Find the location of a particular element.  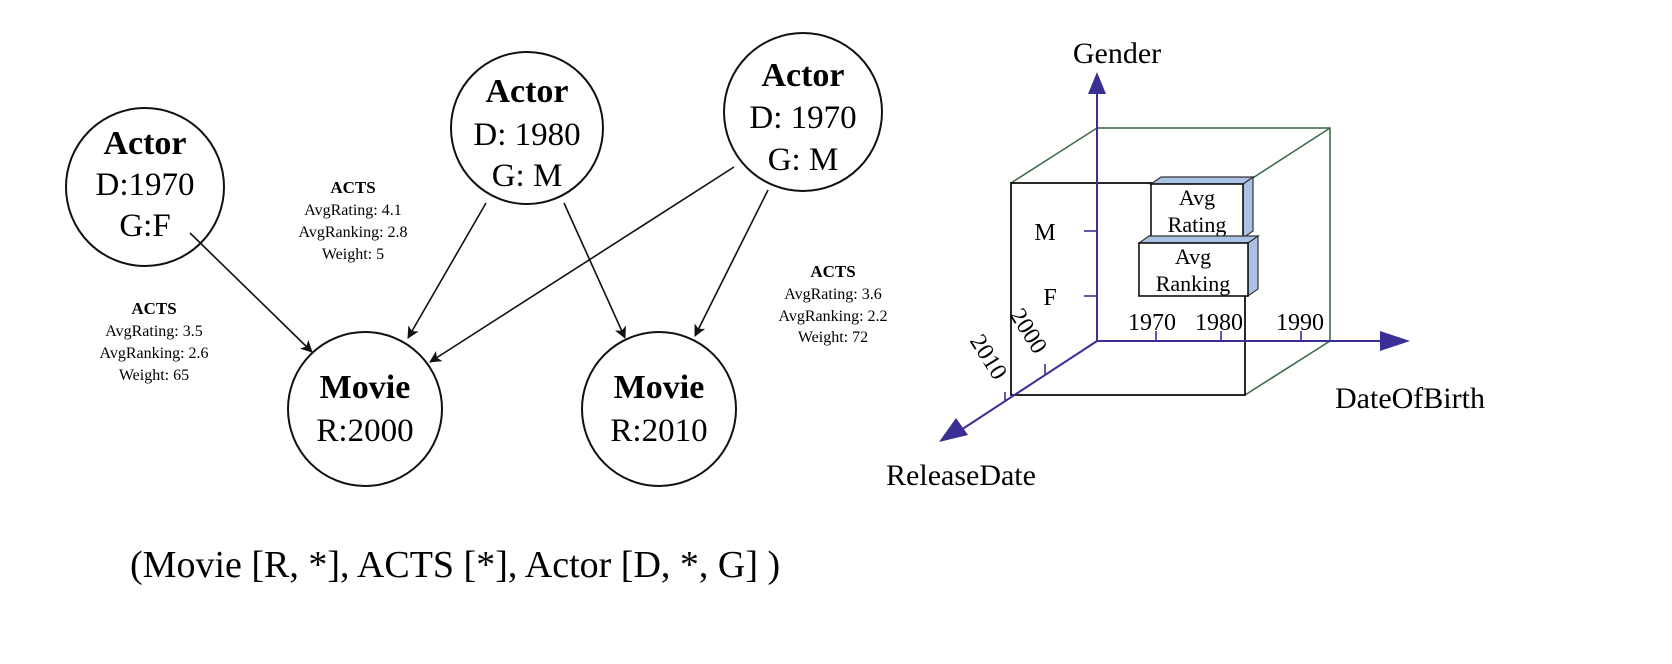

edge-label-avg-ranking: AvgRanking: 2.6 is located at coordinates (153, 353).